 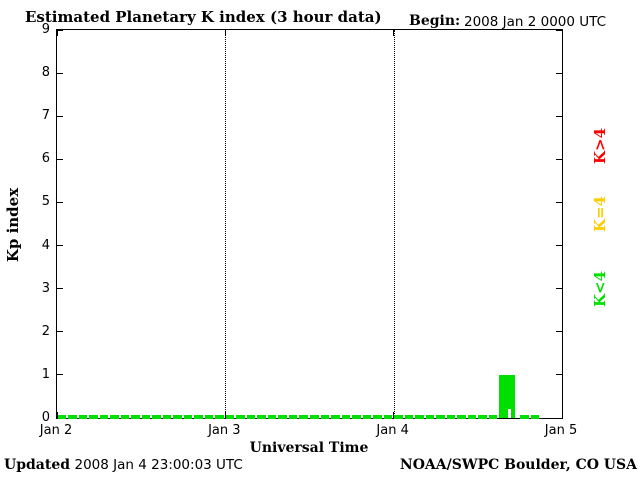 I want to click on y-tick-label: 8, so click(x=45, y=73).